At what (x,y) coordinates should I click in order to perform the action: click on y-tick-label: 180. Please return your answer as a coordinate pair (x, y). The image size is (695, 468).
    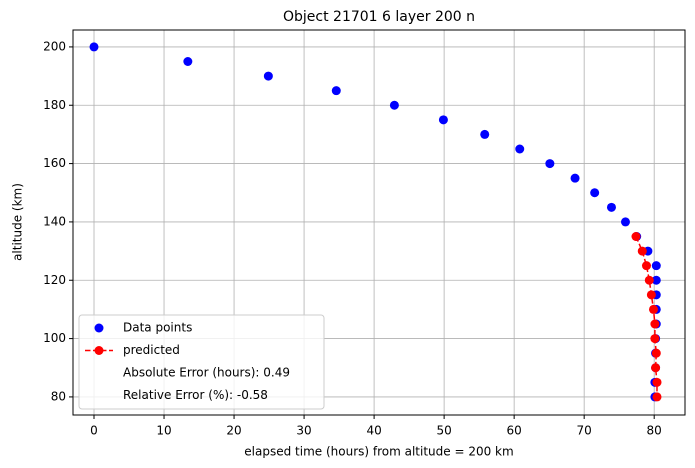
    Looking at the image, I should click on (54, 105).